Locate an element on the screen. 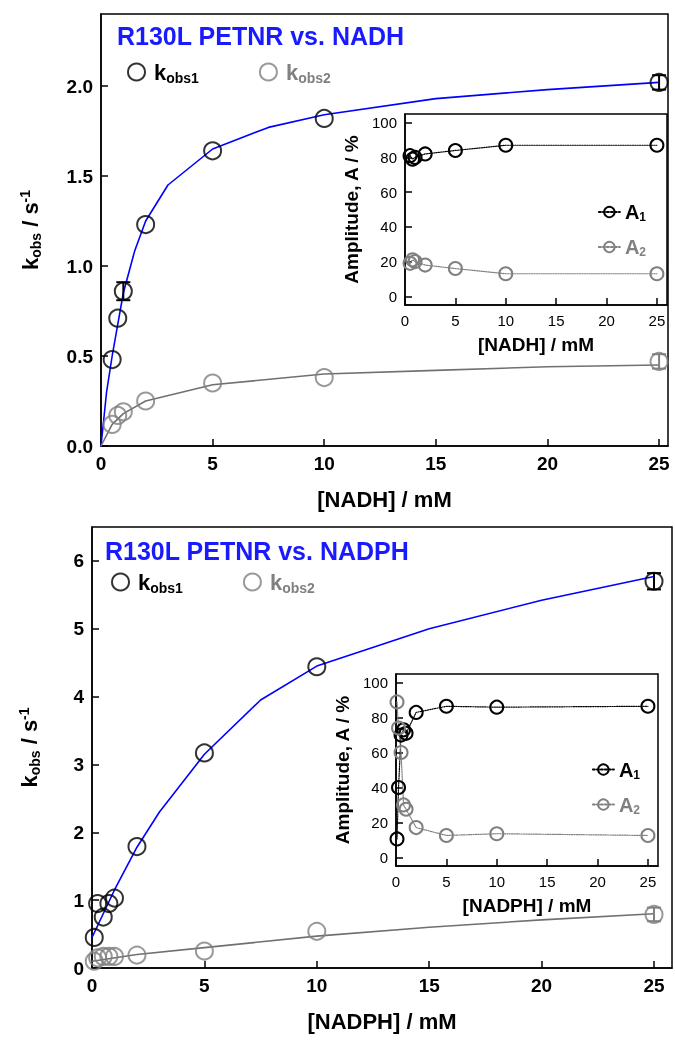 The image size is (675, 1050). y-tick-label: 5 is located at coordinates (79, 629).